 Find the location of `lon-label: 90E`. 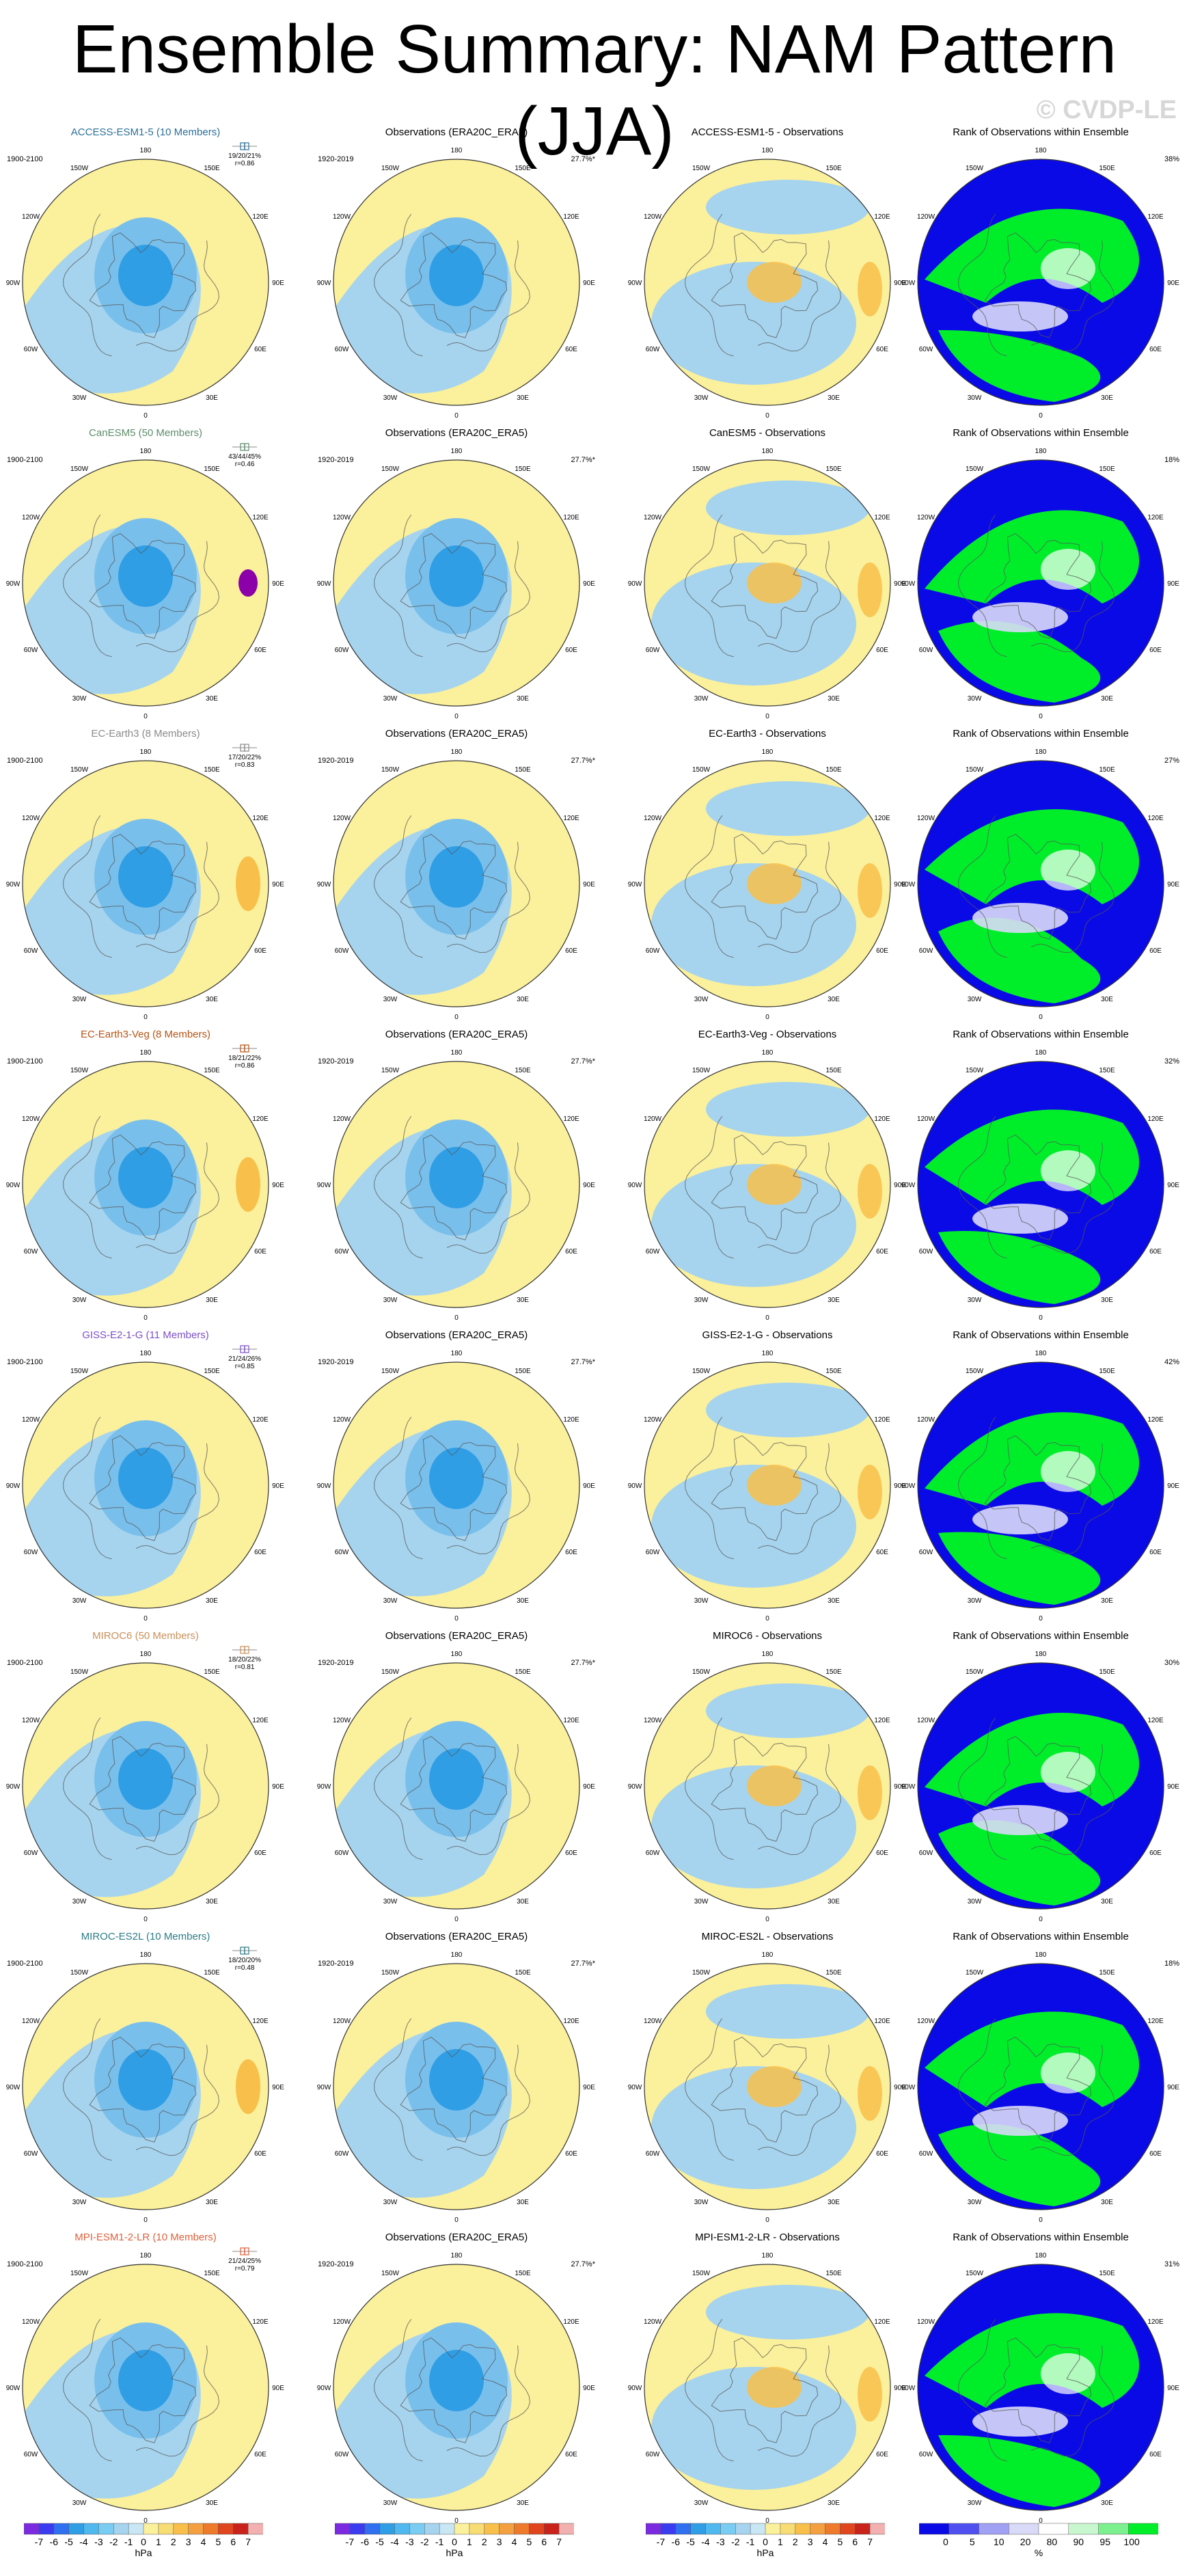

lon-label: 90E is located at coordinates (900, 2388).